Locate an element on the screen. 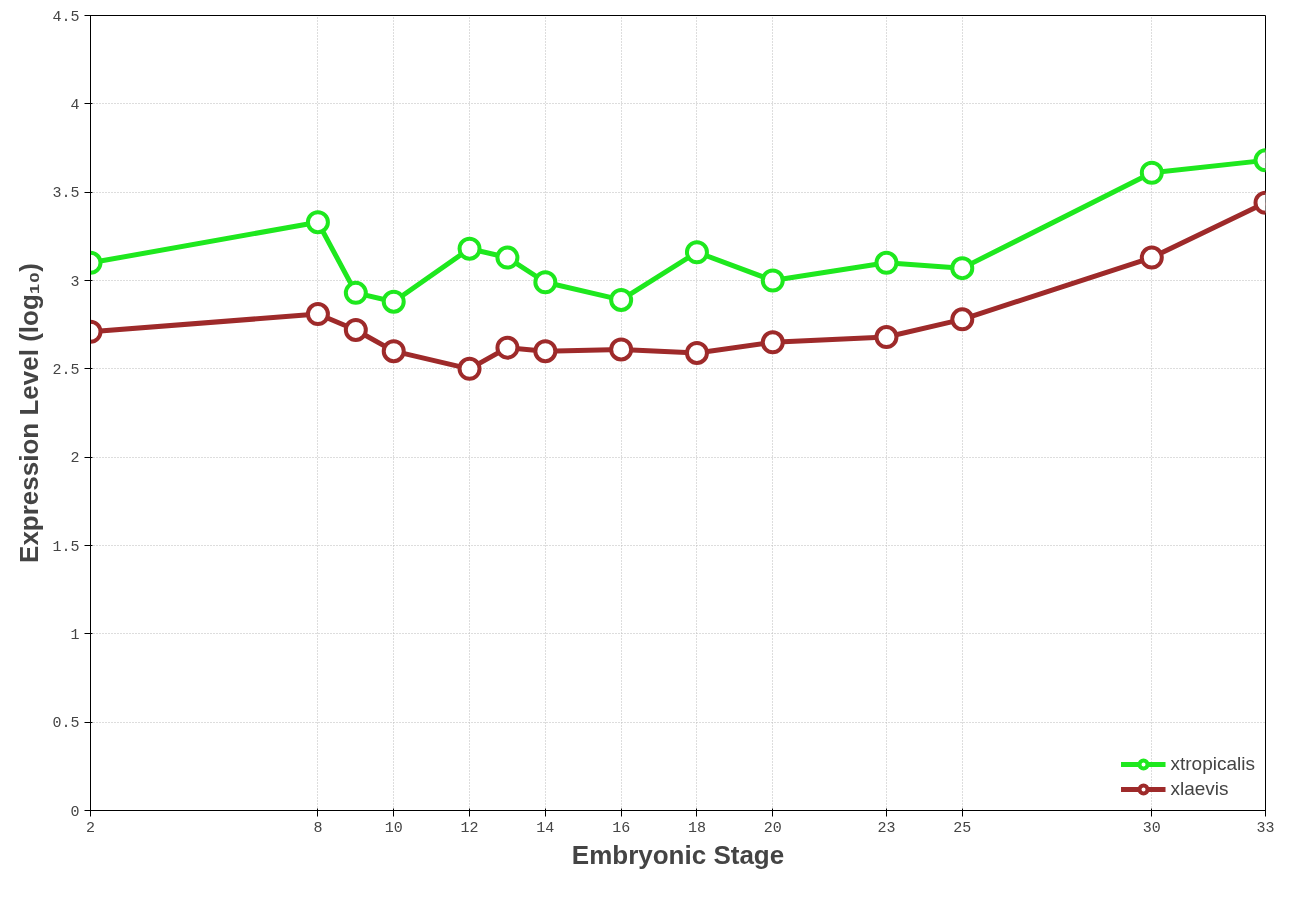 The height and width of the screenshot is (907, 1296). y-axis-title: Expression Level (log₁₀) is located at coordinates (29, 413).